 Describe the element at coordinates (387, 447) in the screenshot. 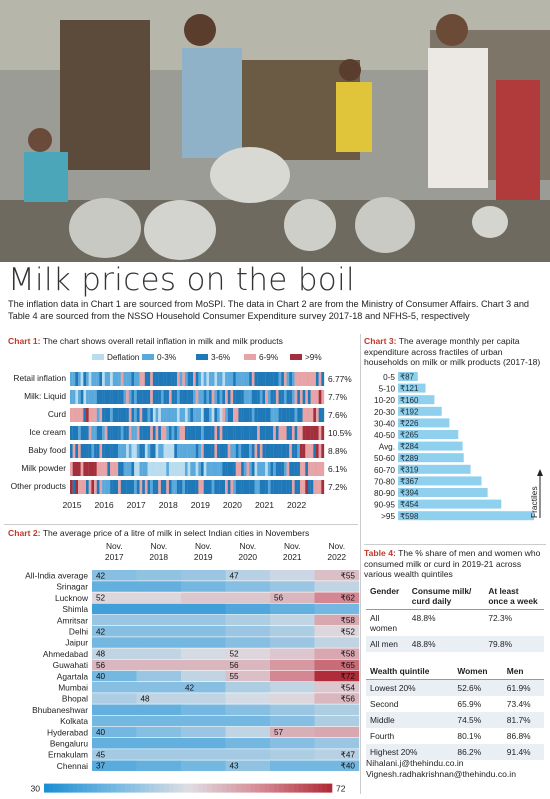

I see `fractile-label: Avg.` at that location.